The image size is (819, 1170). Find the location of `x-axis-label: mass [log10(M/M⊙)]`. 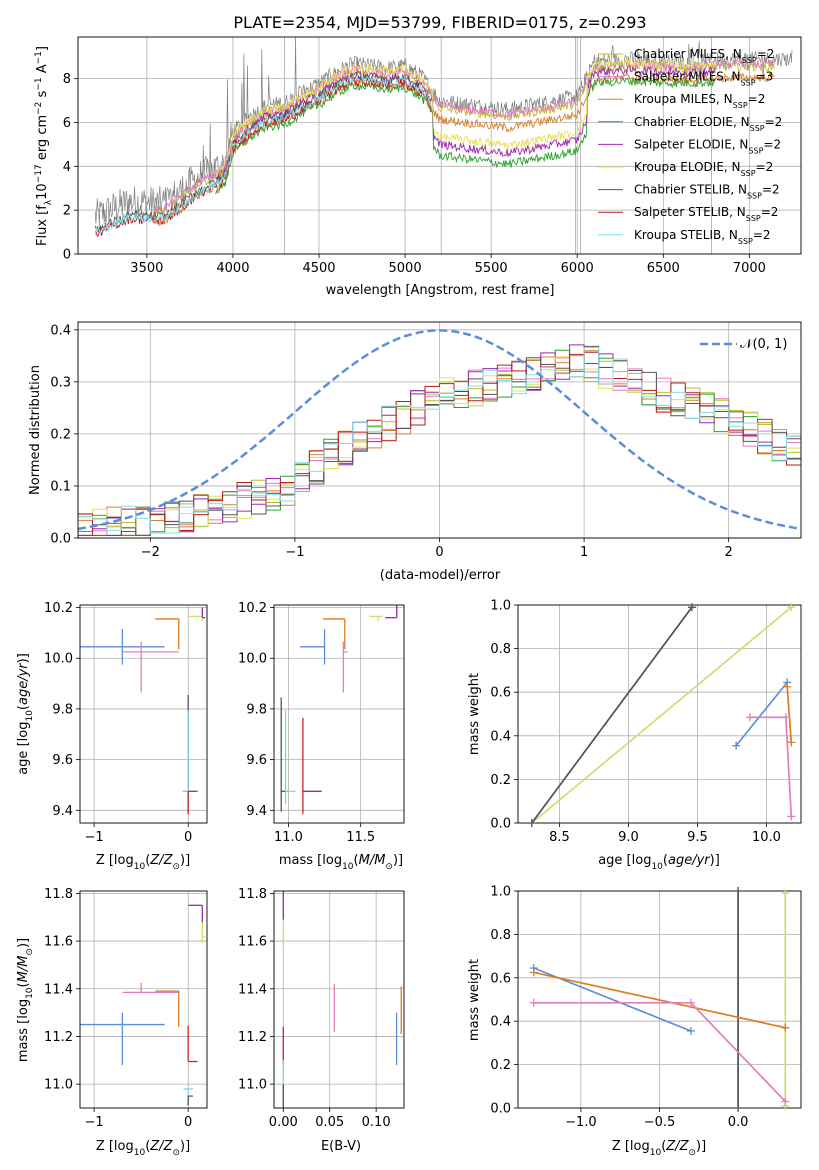

x-axis-label: mass [log10(M/M⊙)] is located at coordinates (341, 862).